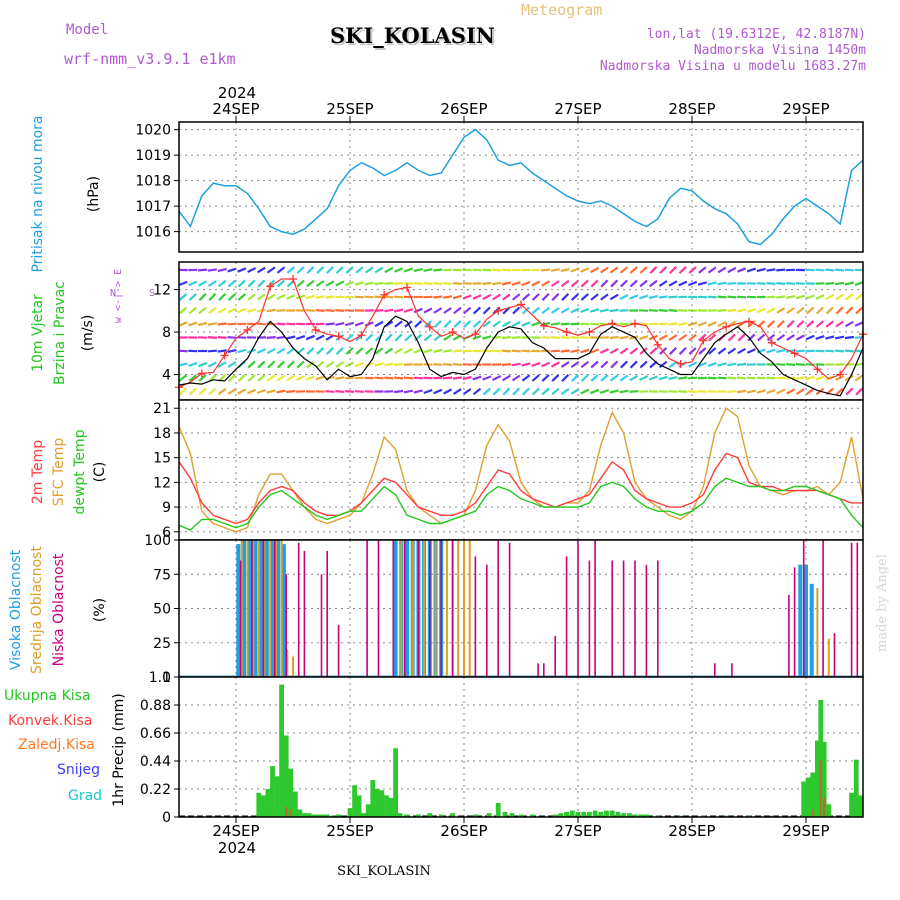 Image resolution: width=900 pixels, height=900 pixels. What do you see at coordinates (162, 459) in the screenshot?
I see `temp-ytick-label: 15` at bounding box center [162, 459].